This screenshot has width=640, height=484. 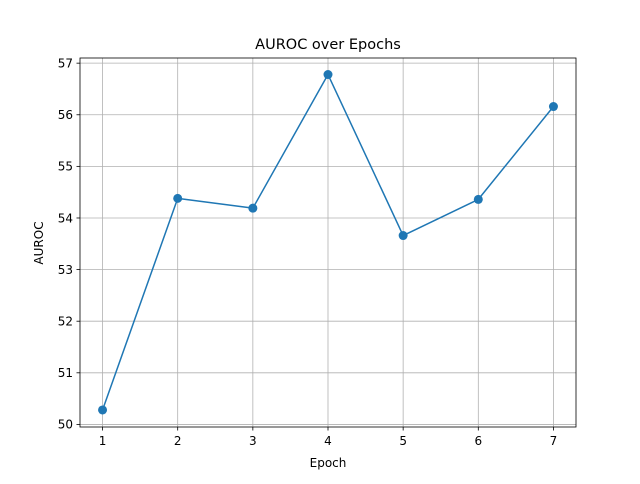 I want to click on y-tick-label: 55, so click(x=65, y=167).